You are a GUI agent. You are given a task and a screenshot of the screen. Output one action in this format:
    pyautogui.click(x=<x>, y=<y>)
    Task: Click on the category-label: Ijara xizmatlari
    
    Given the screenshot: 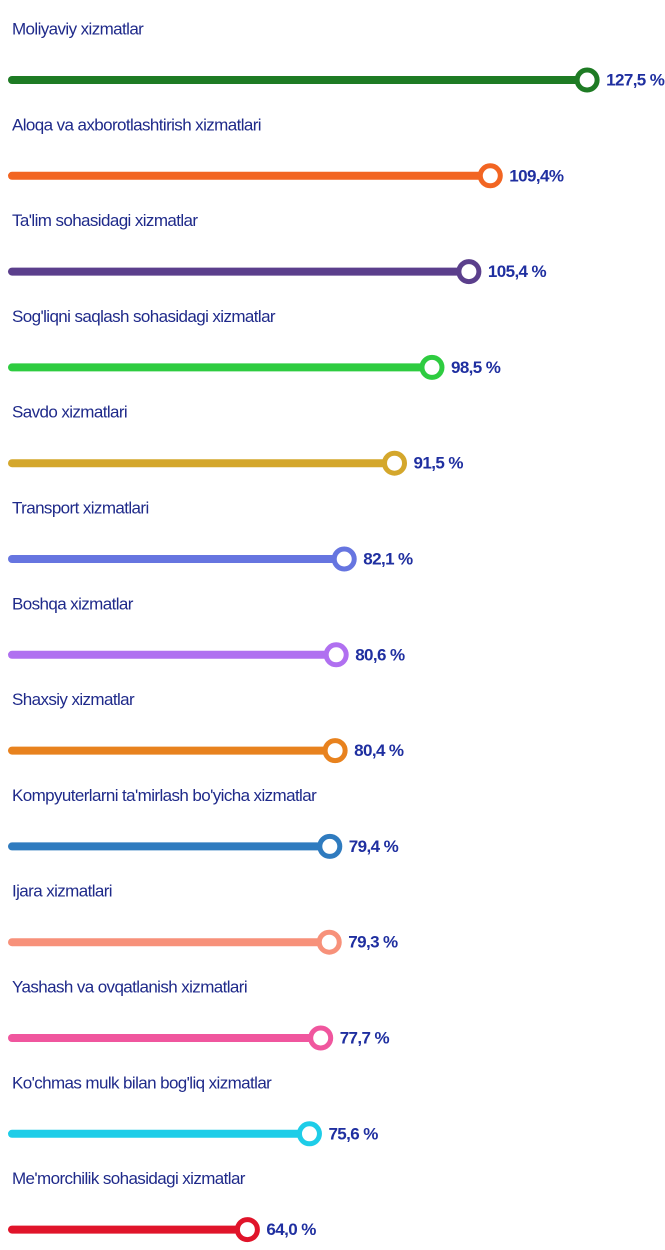 What is the action you would take?
    pyautogui.click(x=62, y=891)
    